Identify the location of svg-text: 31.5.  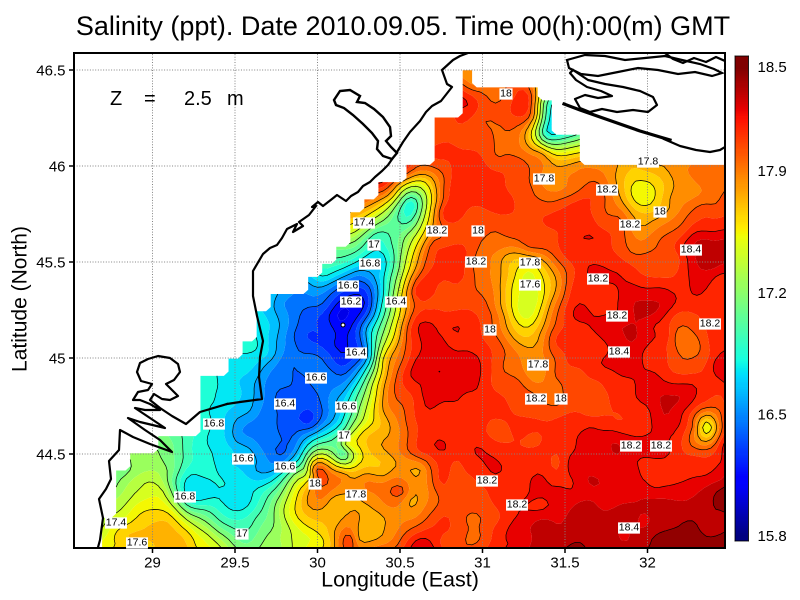
(564, 562).